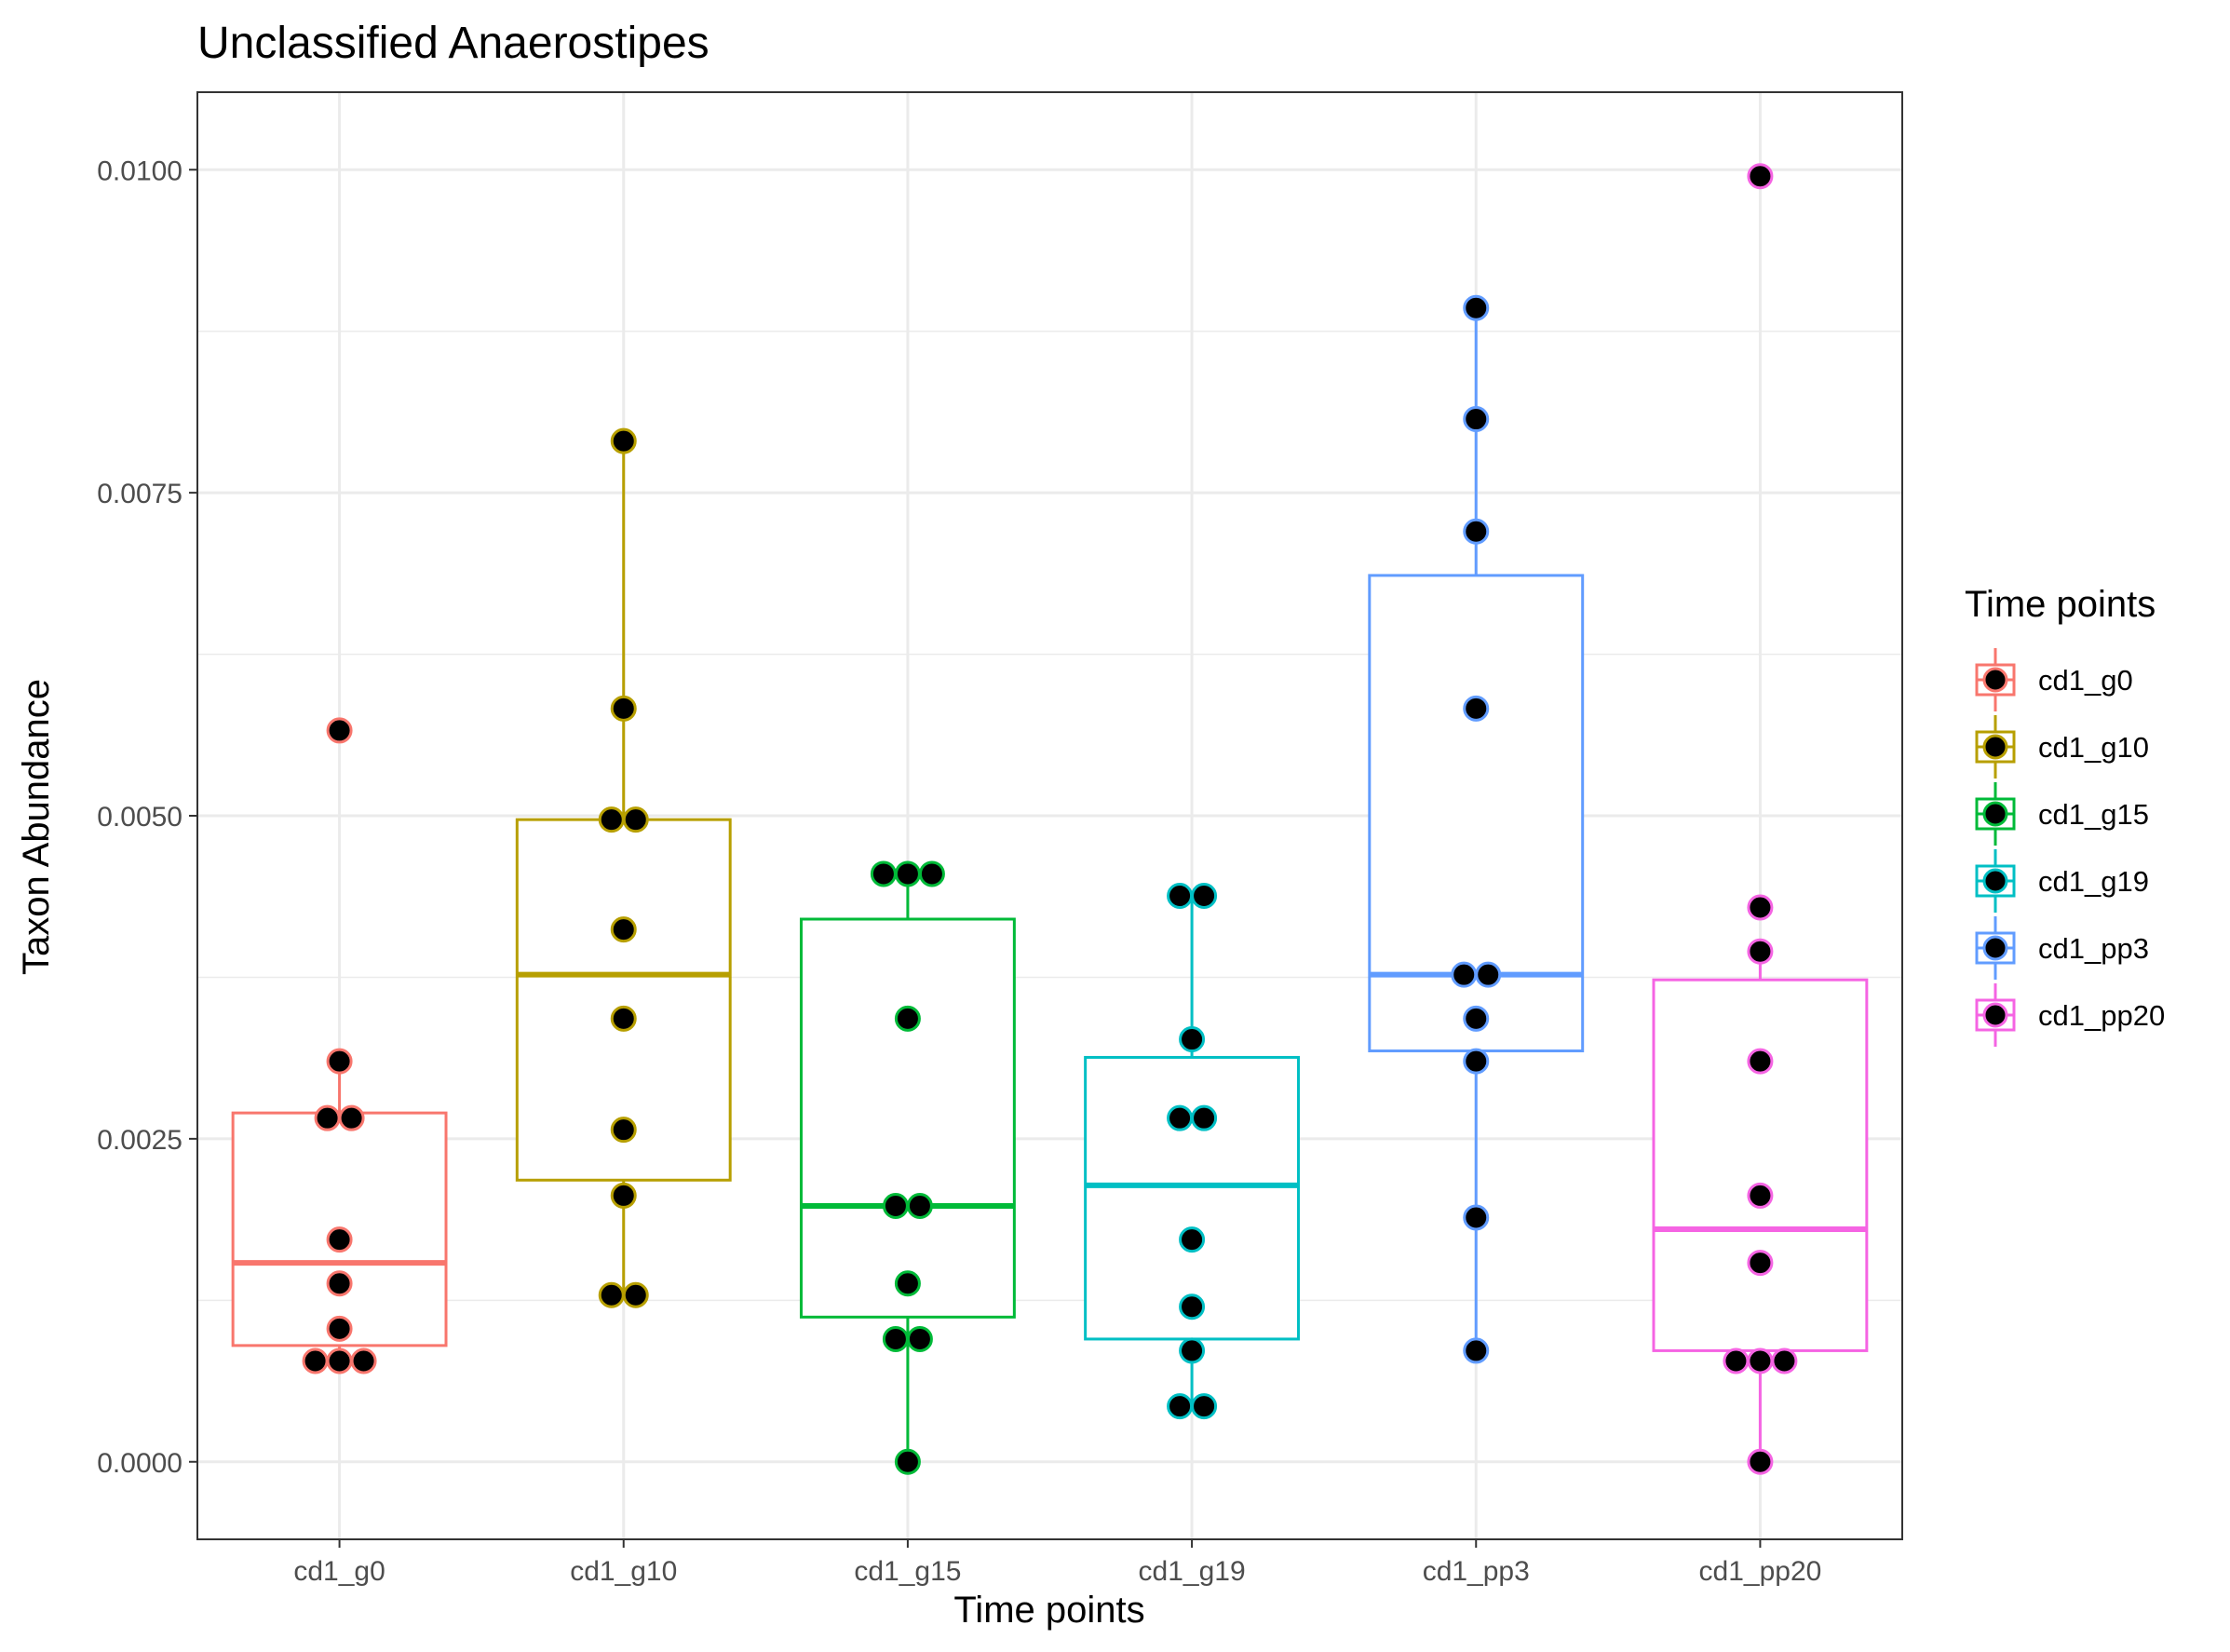 This screenshot has height=1652, width=2230. Describe the element at coordinates (908, 1571) in the screenshot. I see `x-tick-label: cd1_g15` at that location.